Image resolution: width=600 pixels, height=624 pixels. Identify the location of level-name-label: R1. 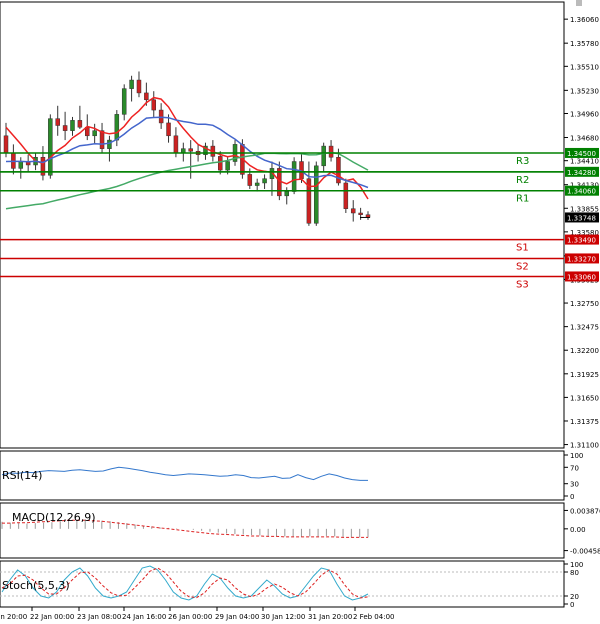
(522, 199).